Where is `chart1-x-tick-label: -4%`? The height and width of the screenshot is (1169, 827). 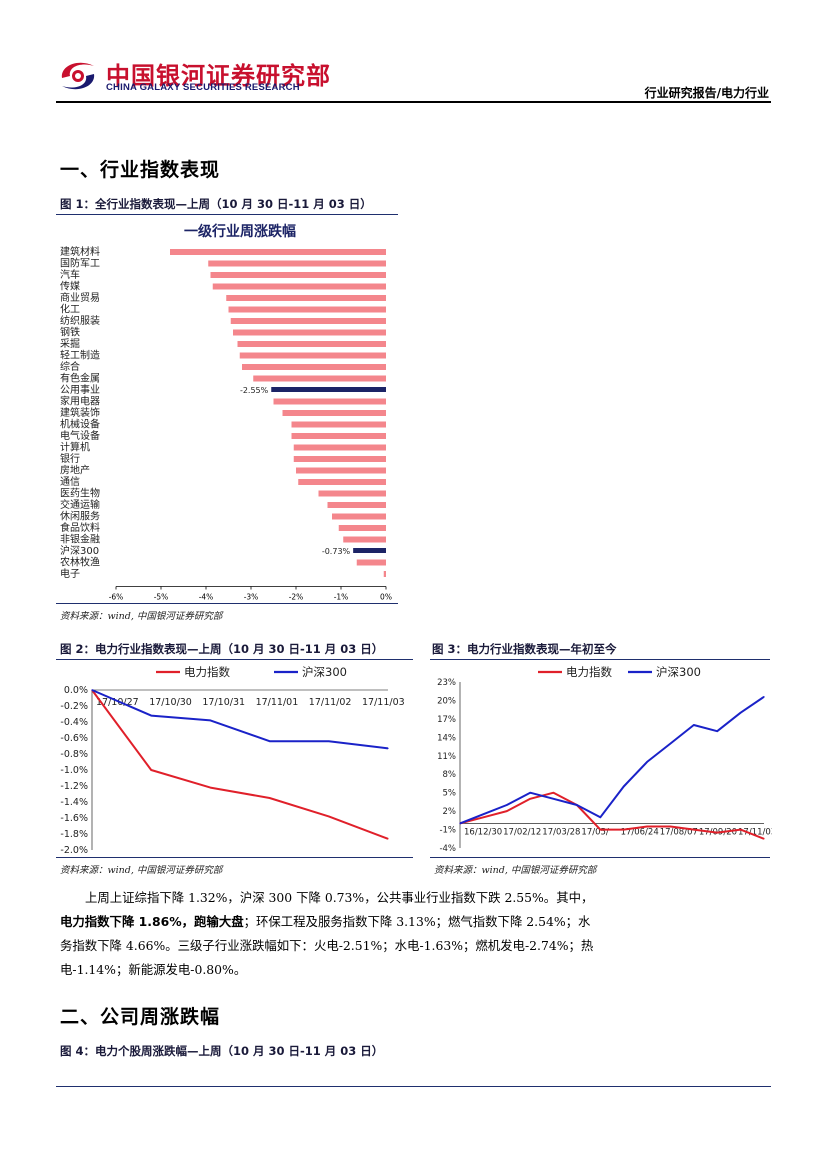
chart1-x-tick-label: -4% is located at coordinates (206, 597).